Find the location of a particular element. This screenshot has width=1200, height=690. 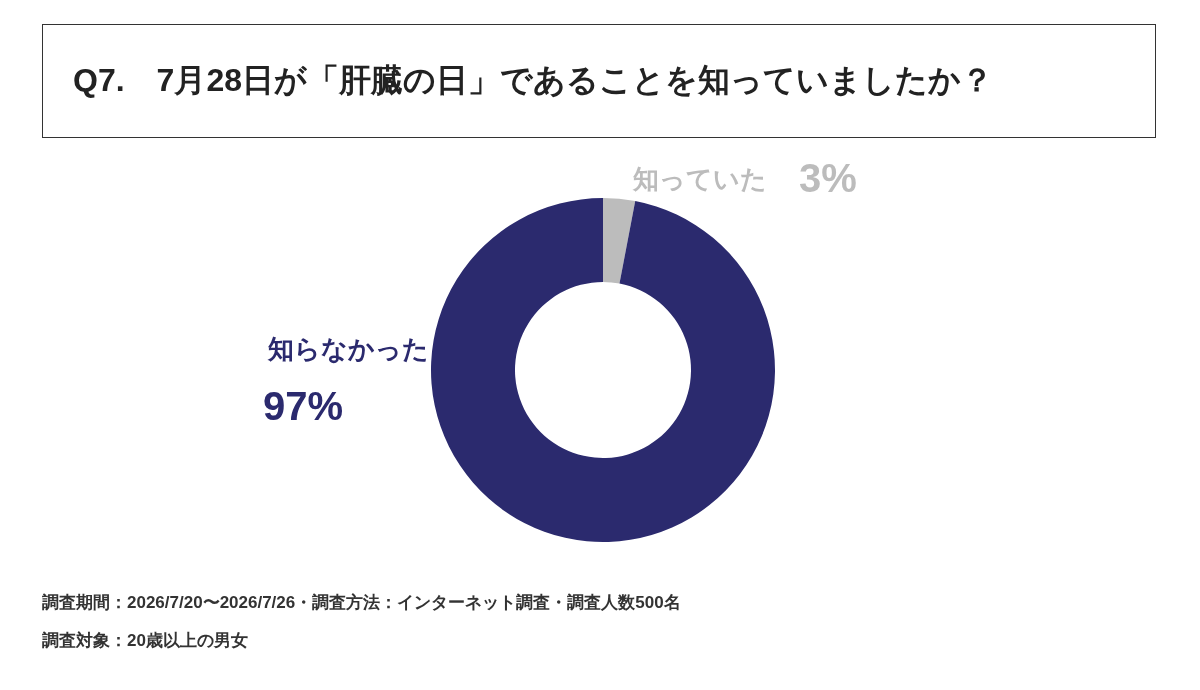

text: 調査対象：20歳以上の男女 is located at coordinates (145, 641).